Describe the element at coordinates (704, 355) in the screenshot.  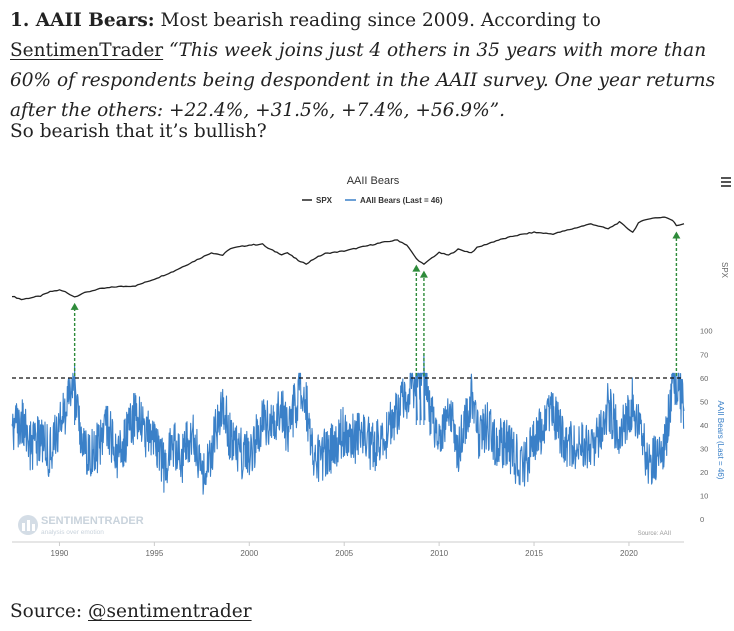
I see `y-tick-label: 70` at that location.